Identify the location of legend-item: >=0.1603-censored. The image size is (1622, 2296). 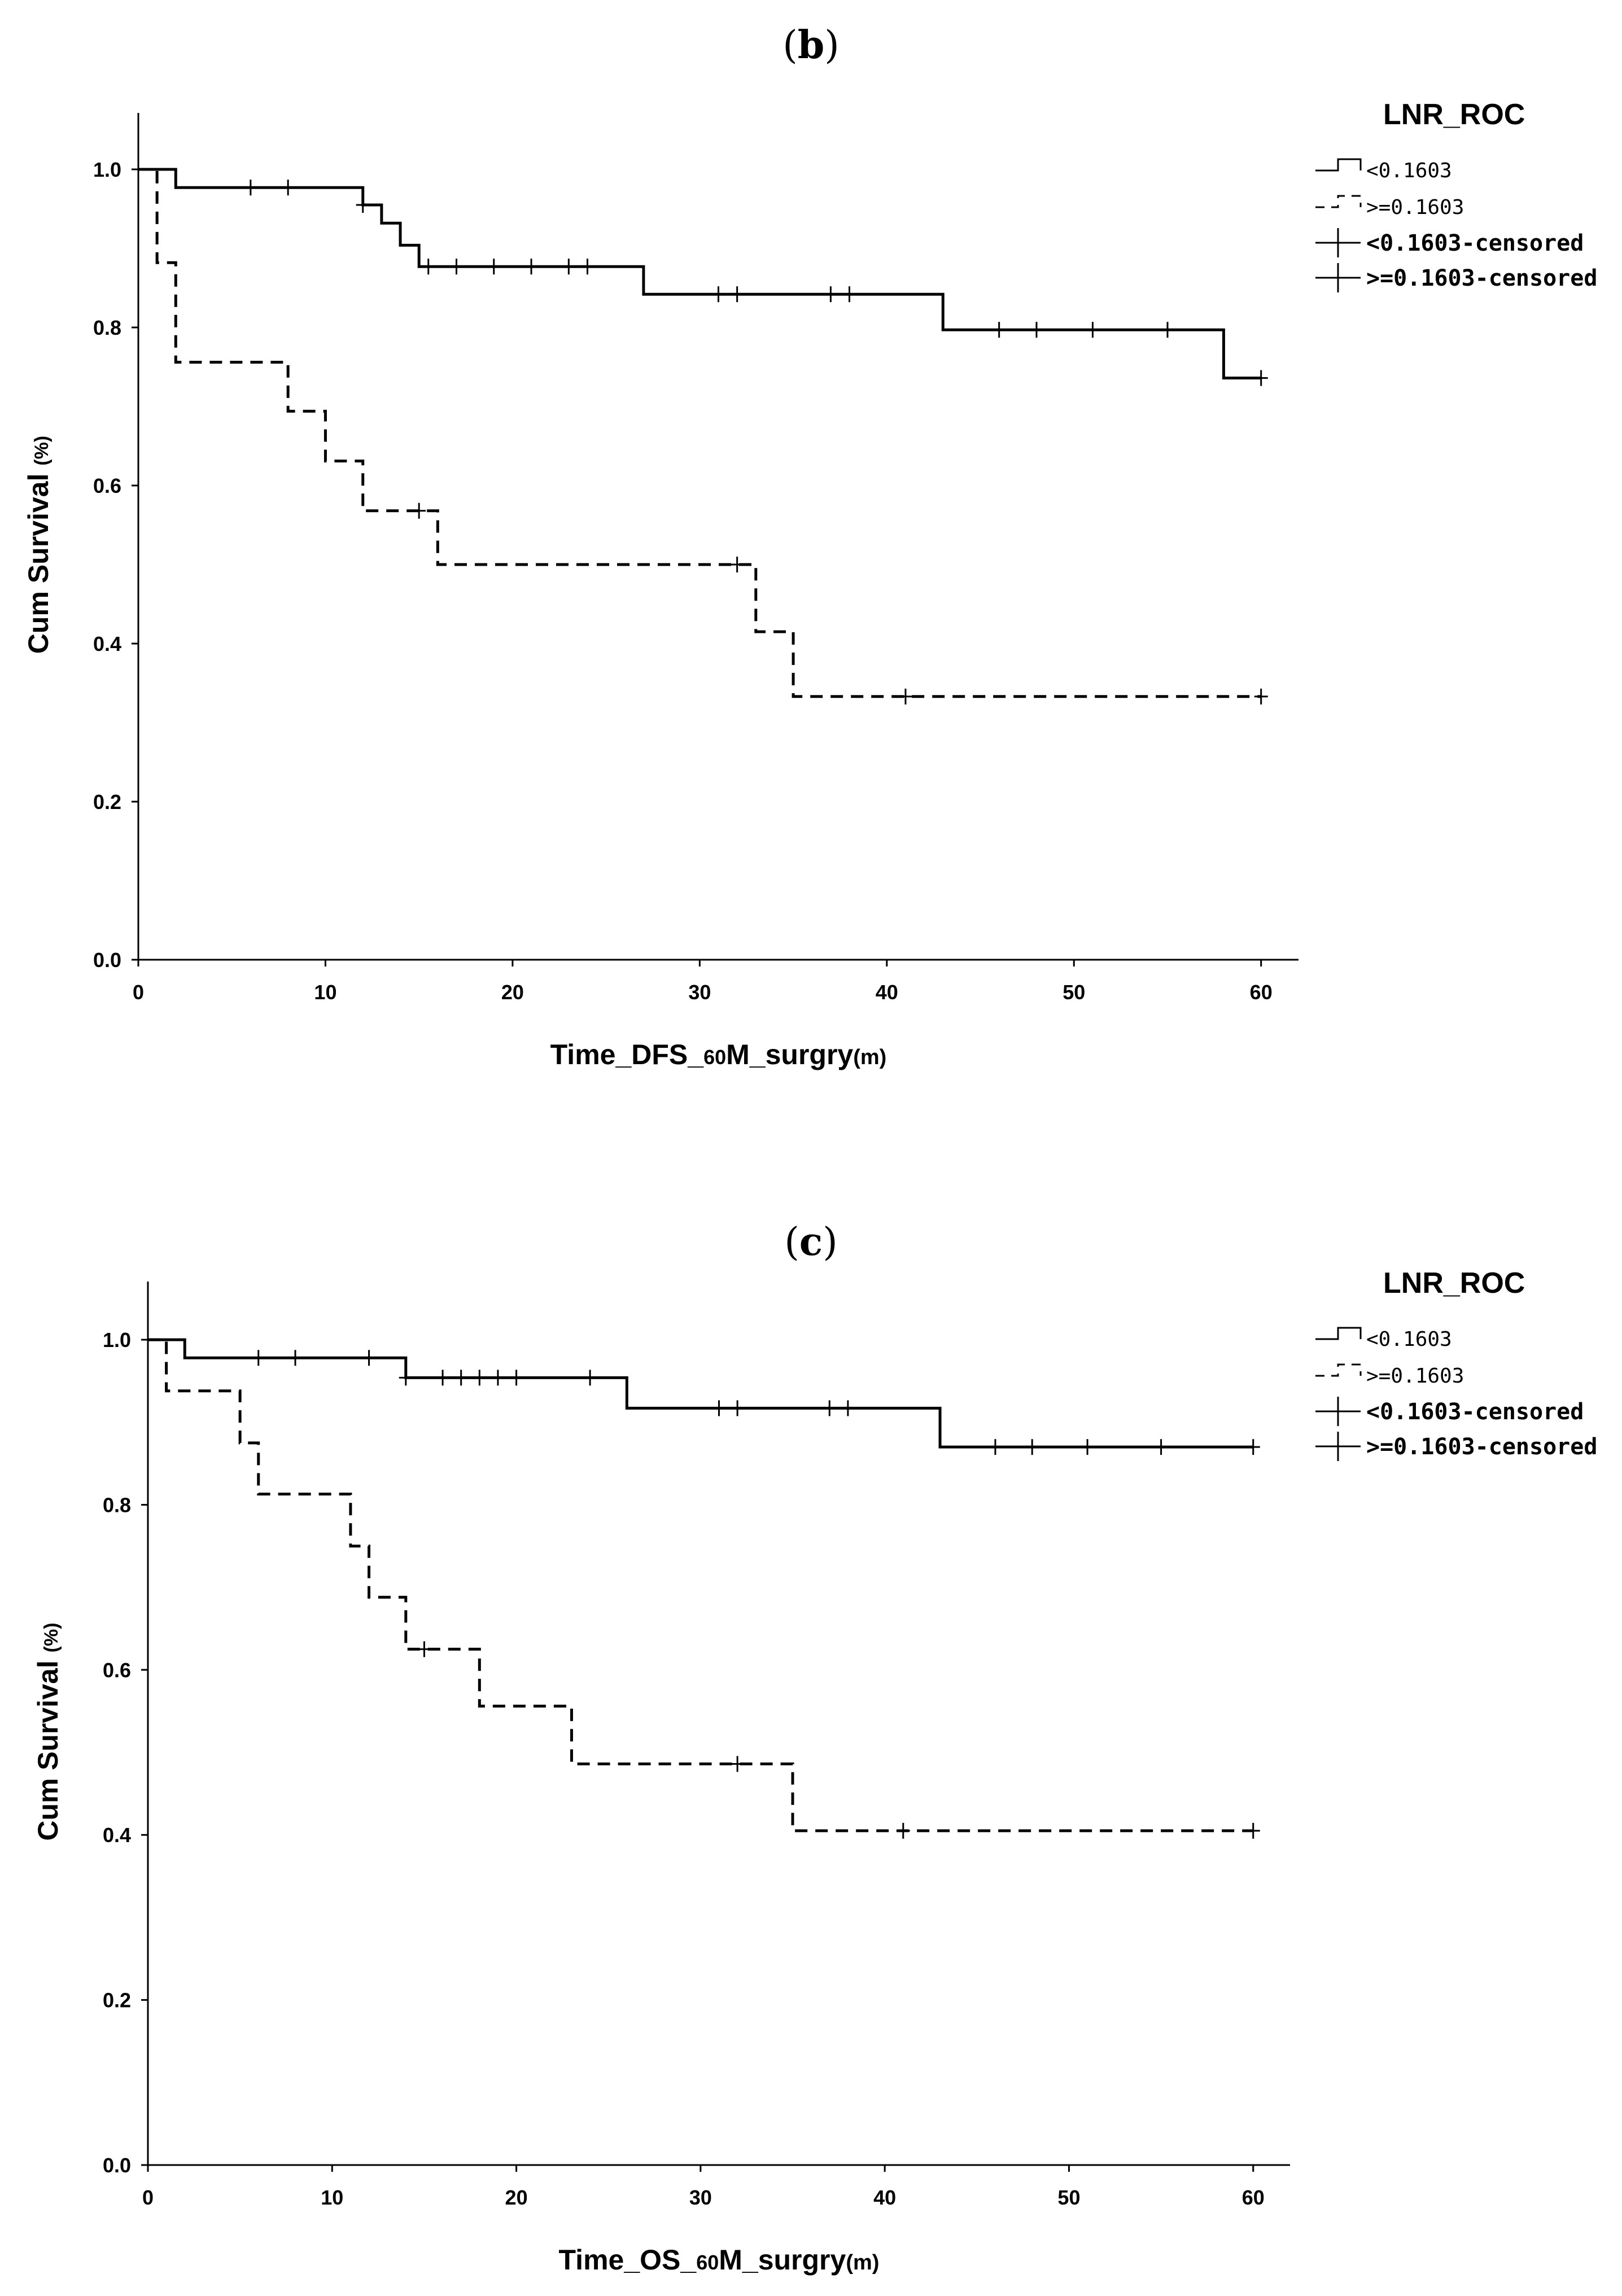
(1456, 277).